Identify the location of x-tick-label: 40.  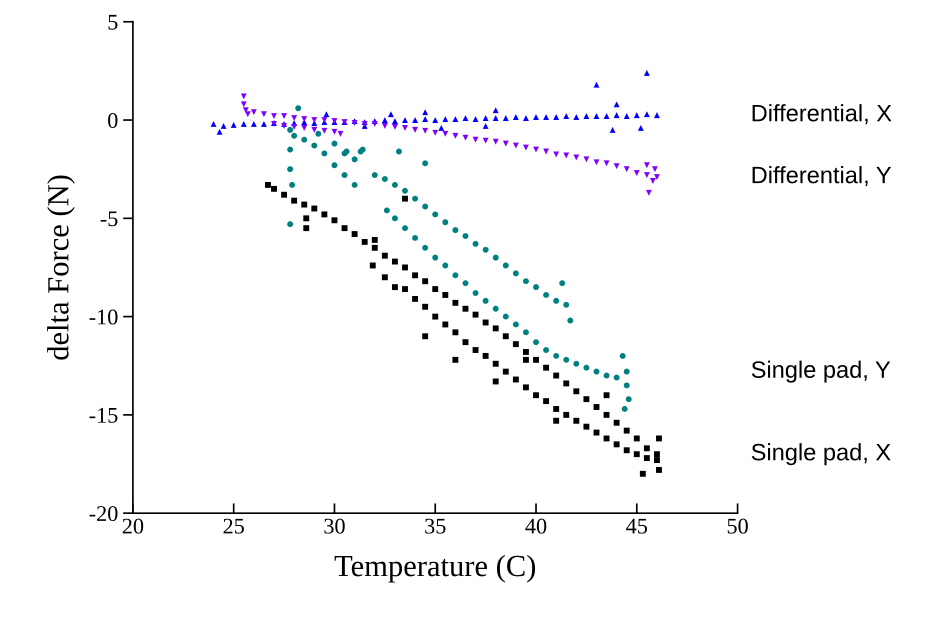
(535, 526).